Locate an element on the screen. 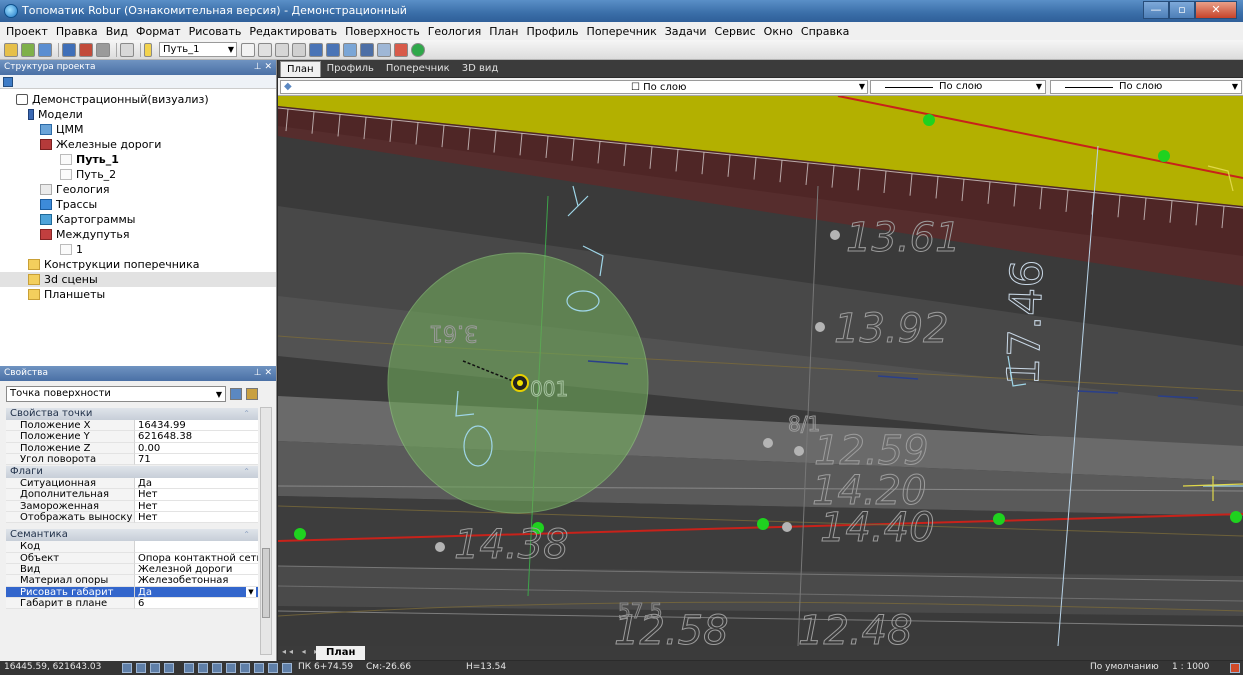 The height and width of the screenshot is (675, 1243). osnap-center-icon is located at coordinates (231, 668).